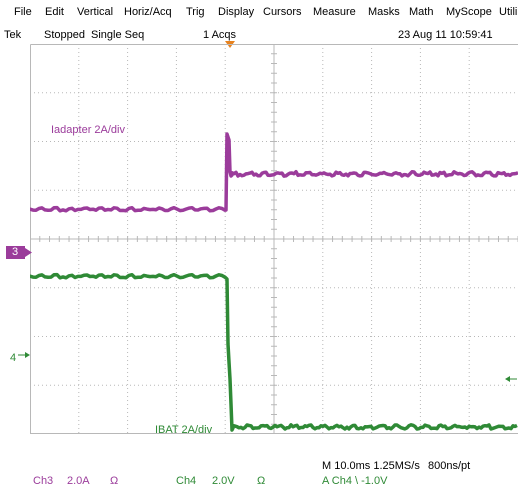  I want to click on acq-count: 1 Acqs, so click(220, 35).